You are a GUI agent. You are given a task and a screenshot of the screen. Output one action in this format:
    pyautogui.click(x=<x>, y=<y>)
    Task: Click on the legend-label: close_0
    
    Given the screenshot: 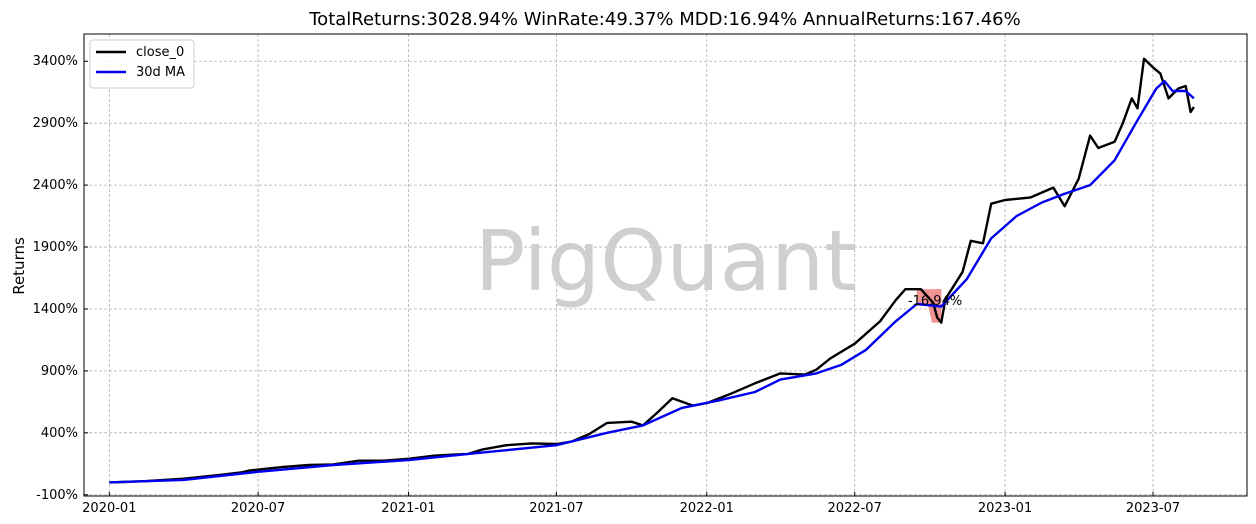 What is the action you would take?
    pyautogui.click(x=160, y=52)
    